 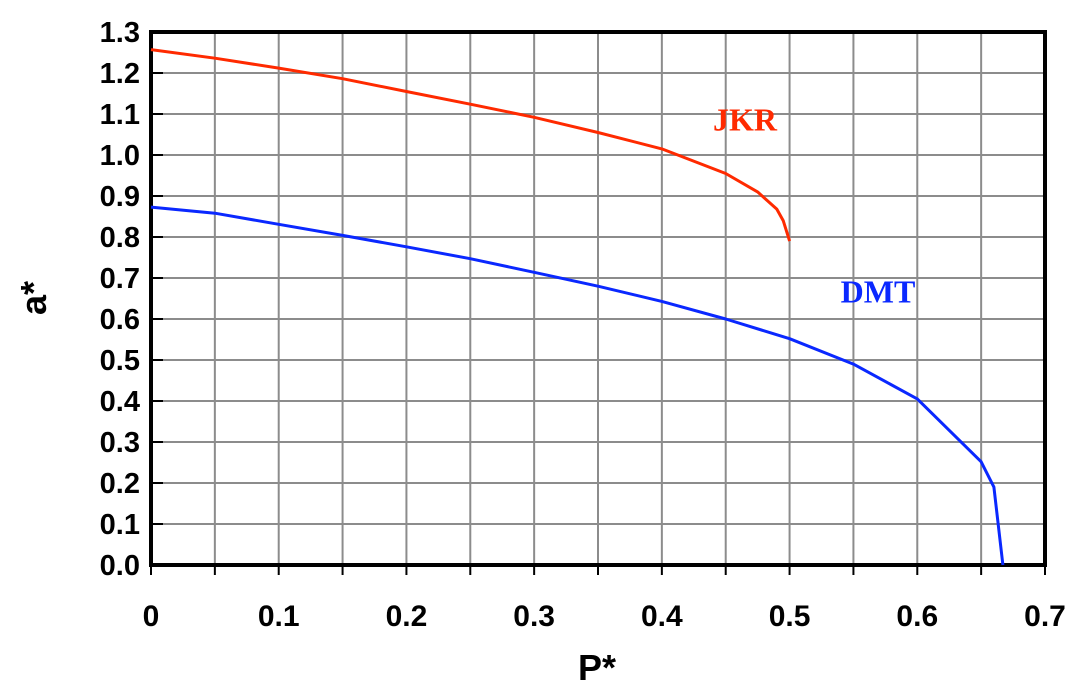 I want to click on x-tick-label: 0.3, so click(x=534, y=616).